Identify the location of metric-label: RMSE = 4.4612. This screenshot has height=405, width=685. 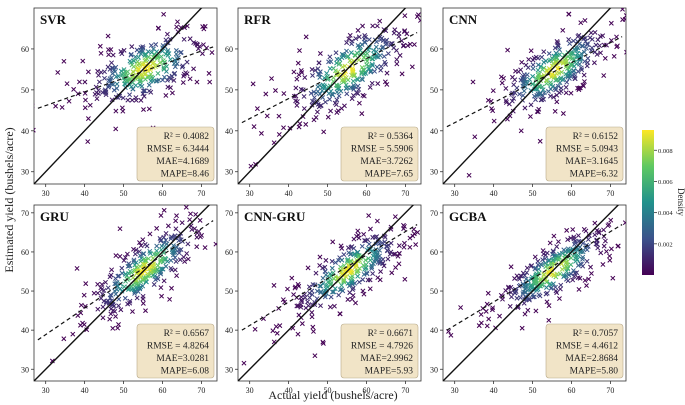
(587, 347).